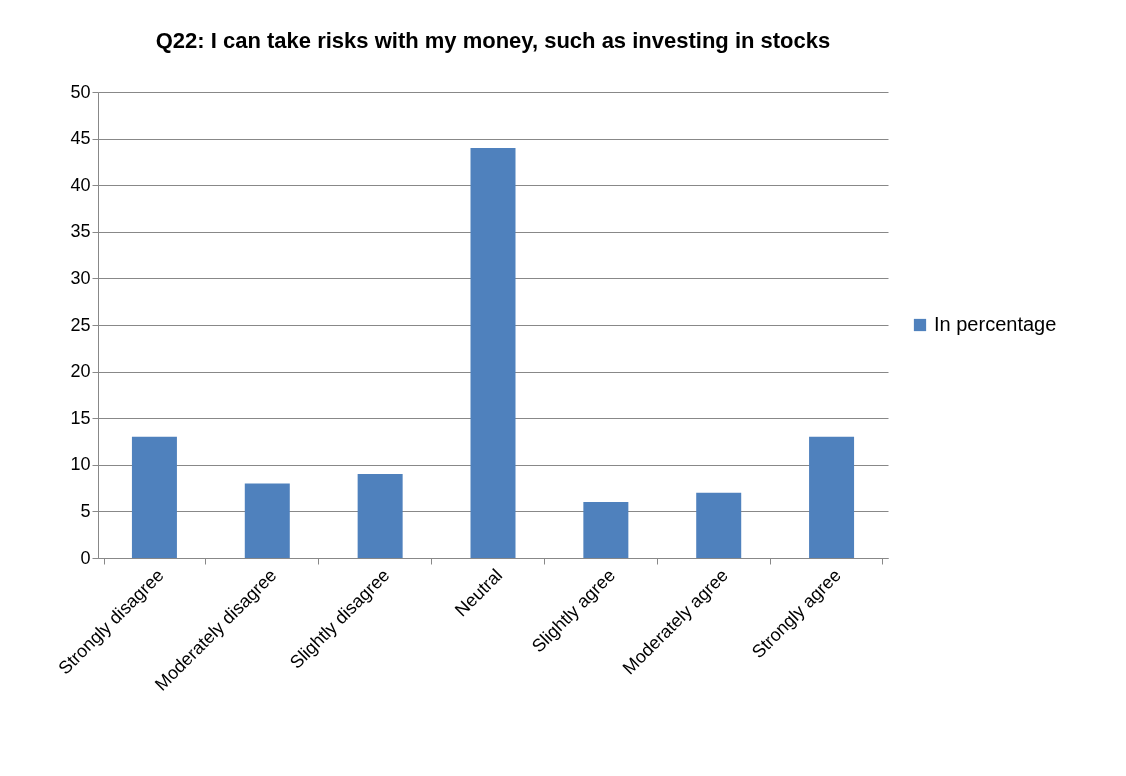 The image size is (1126, 776). I want to click on y-tick-label: 0, so click(85, 557).